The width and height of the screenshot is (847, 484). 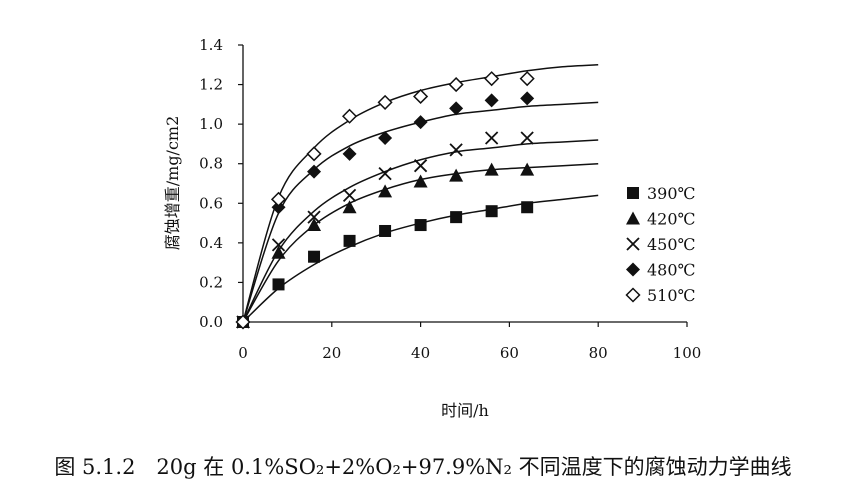 I want to click on x-tick-label: 40, so click(x=420, y=353).